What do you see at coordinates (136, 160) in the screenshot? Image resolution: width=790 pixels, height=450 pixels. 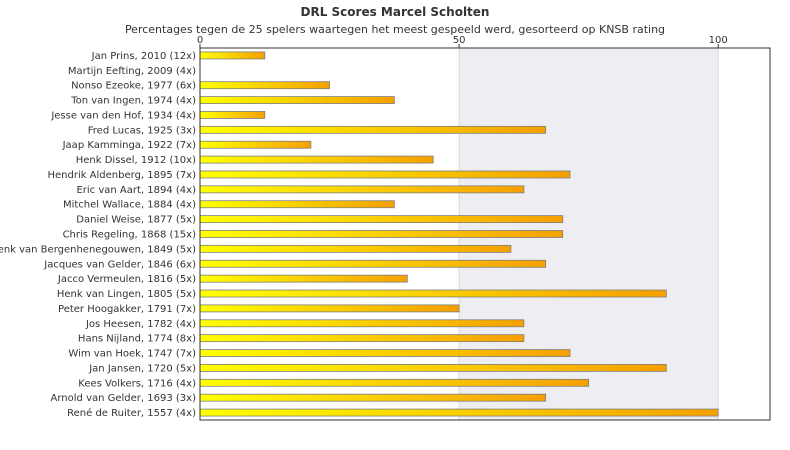 I see `category-label: Henk Dissel, 1912 (10x)` at bounding box center [136, 160].